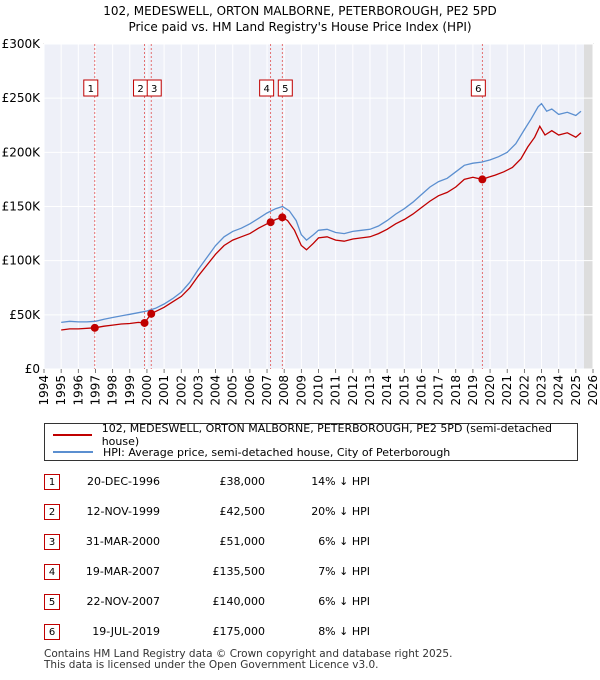 This screenshot has height=680, width=600. What do you see at coordinates (242, 541) in the screenshot?
I see `sale-price: £51,000` at bounding box center [242, 541].